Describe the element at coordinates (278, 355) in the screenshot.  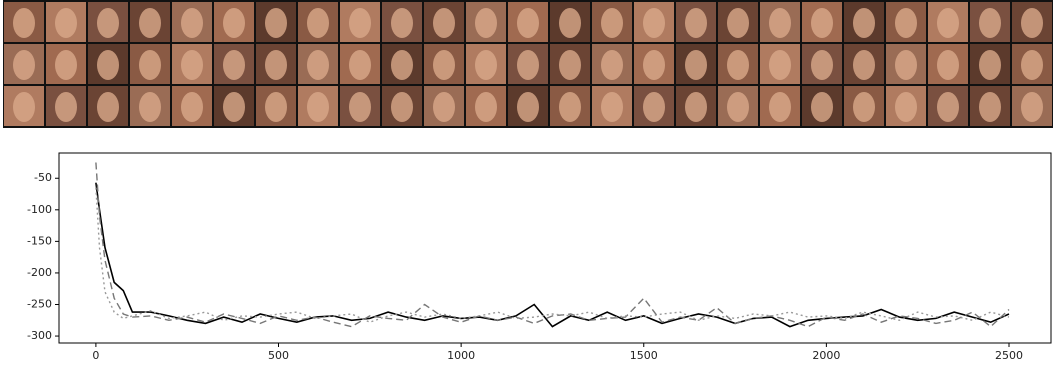
I see `x-tick-label: 500` at that location.